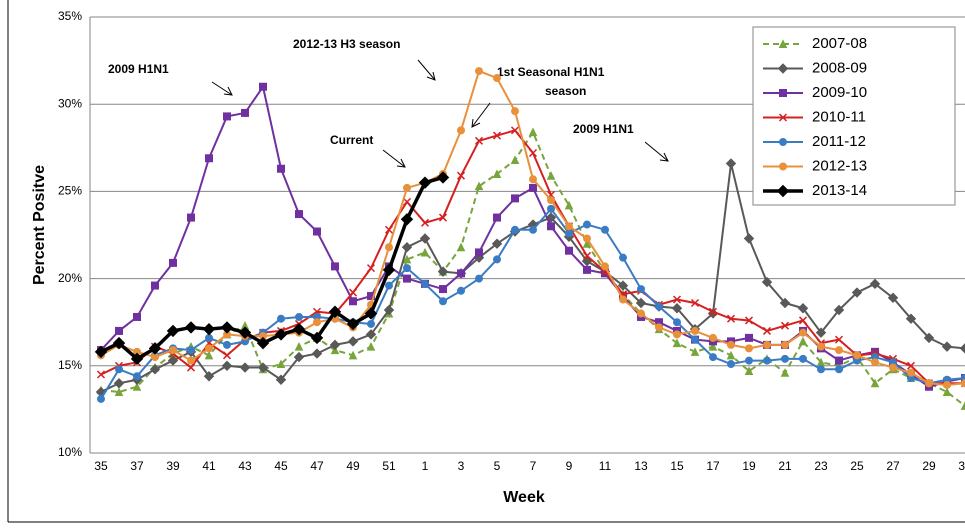 This screenshot has height=529, width=965. I want to click on legend-box, so click(854, 116).